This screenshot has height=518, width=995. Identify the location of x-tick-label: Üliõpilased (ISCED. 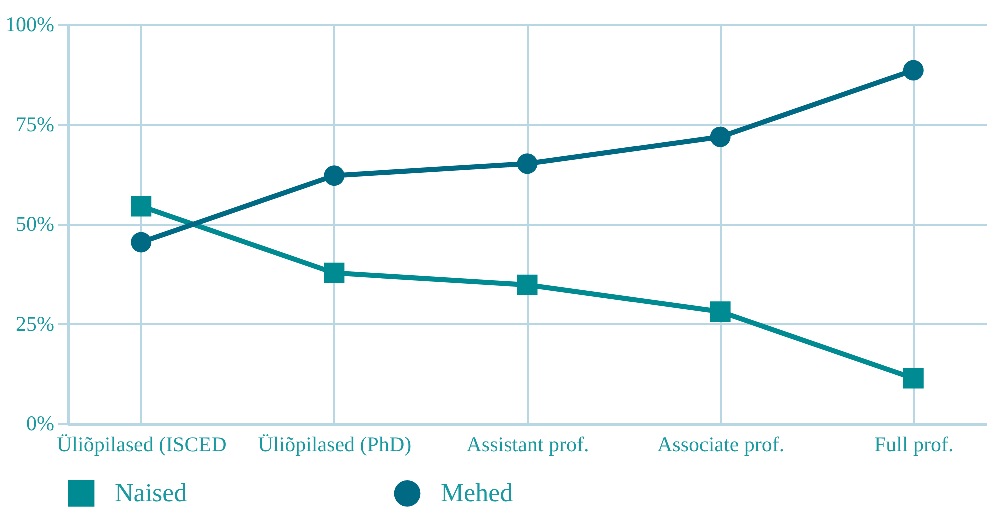
(142, 444).